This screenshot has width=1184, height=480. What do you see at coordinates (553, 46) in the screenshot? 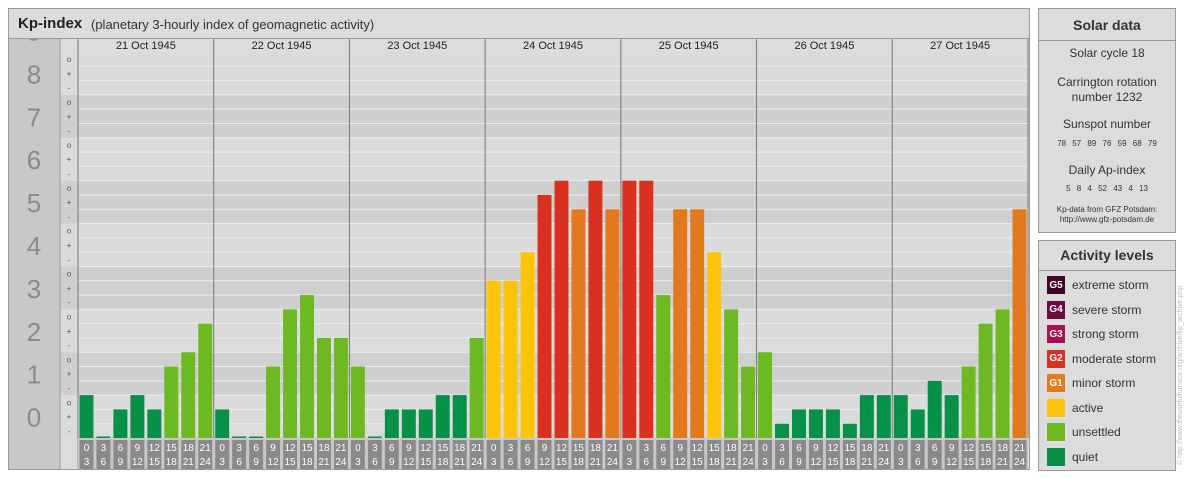
I see `day-label: 24 Oct 1945` at bounding box center [553, 46].